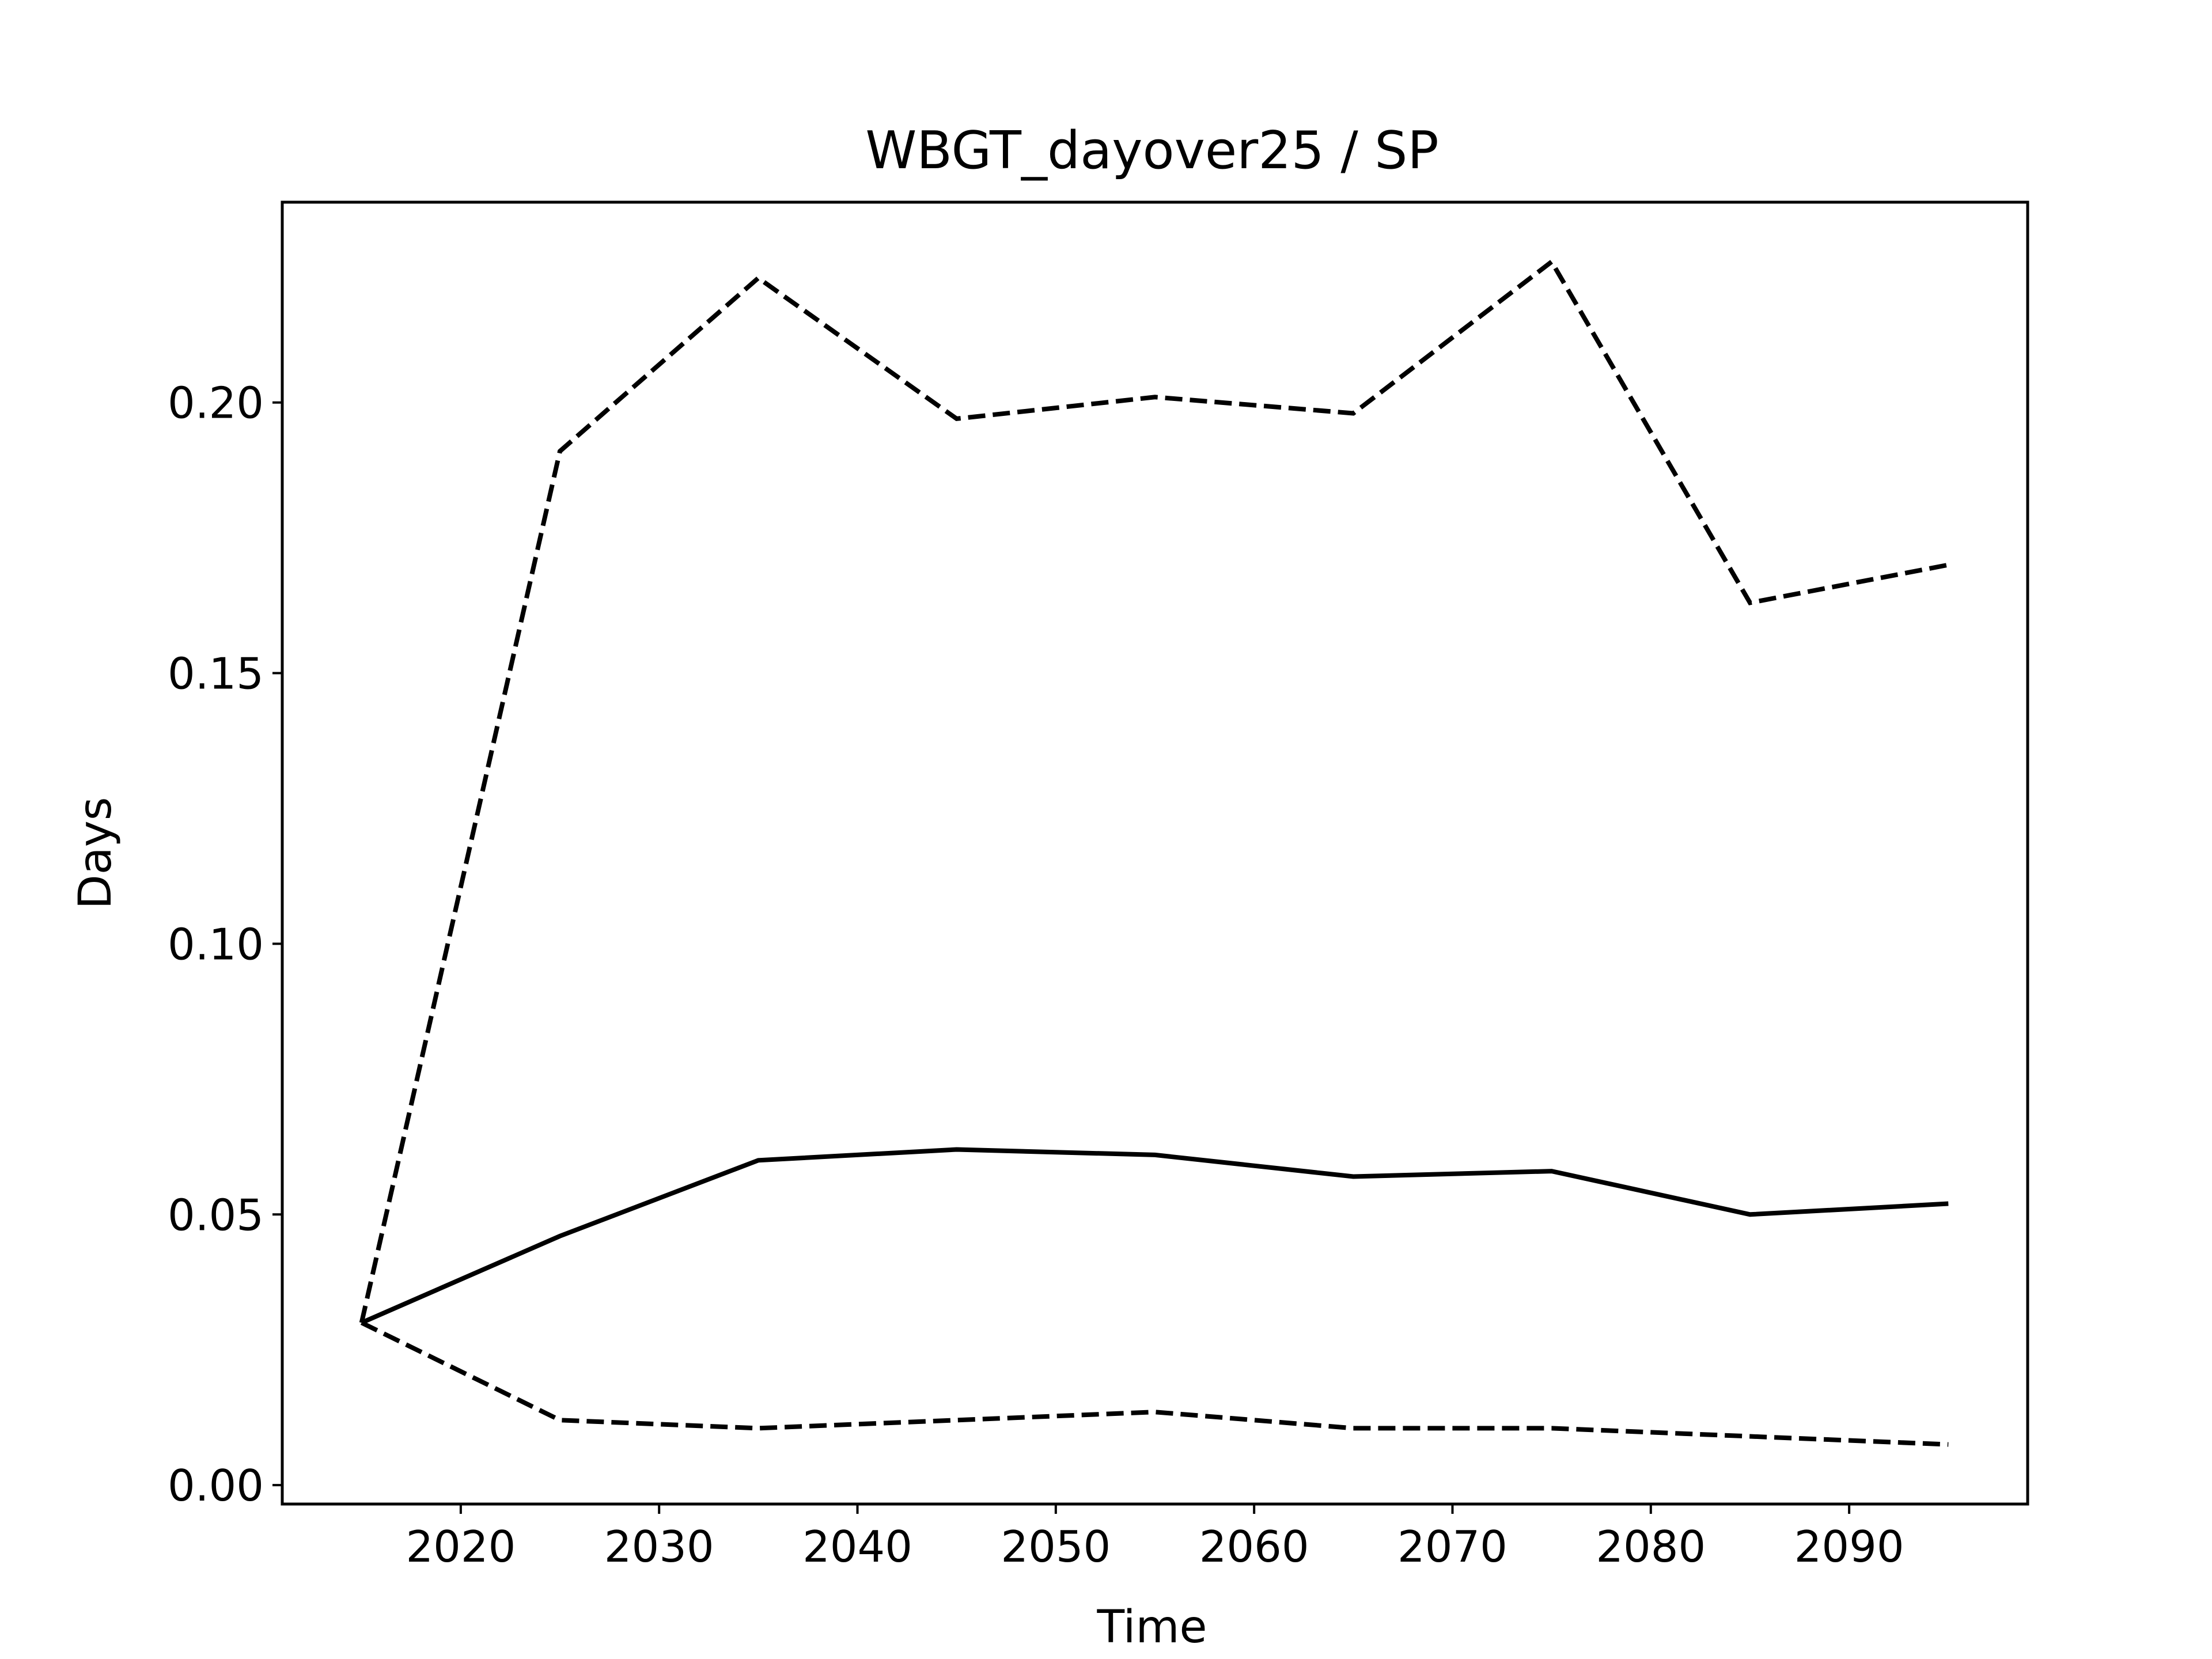 The height and width of the screenshot is (1659, 2212). I want to click on y-ticks: 0.00 0.05 0.10 0.15 0.20, so click(225, 944).